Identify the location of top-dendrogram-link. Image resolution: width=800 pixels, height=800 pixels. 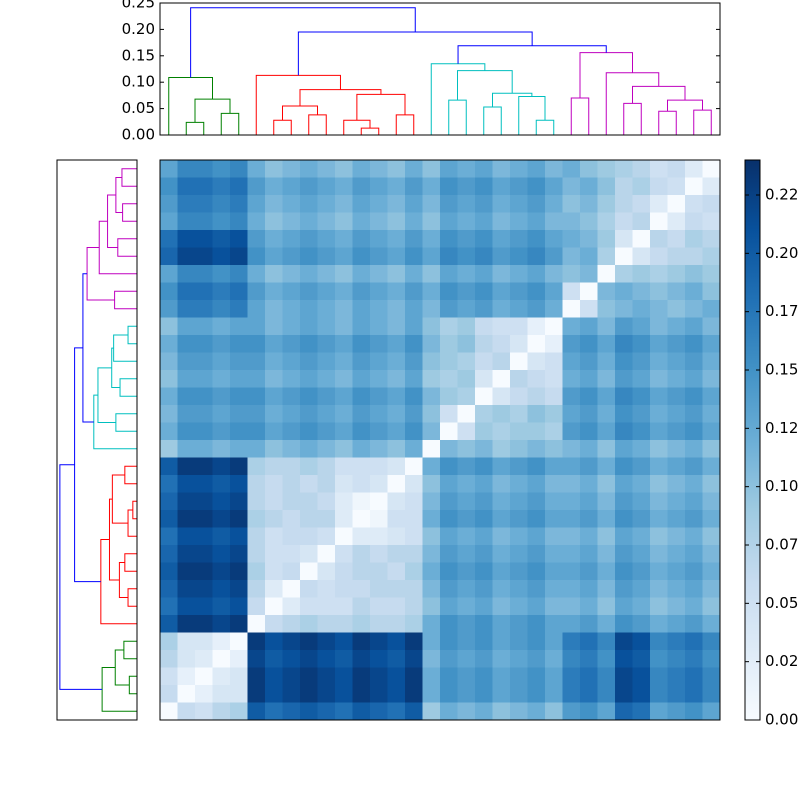
(632, 103).